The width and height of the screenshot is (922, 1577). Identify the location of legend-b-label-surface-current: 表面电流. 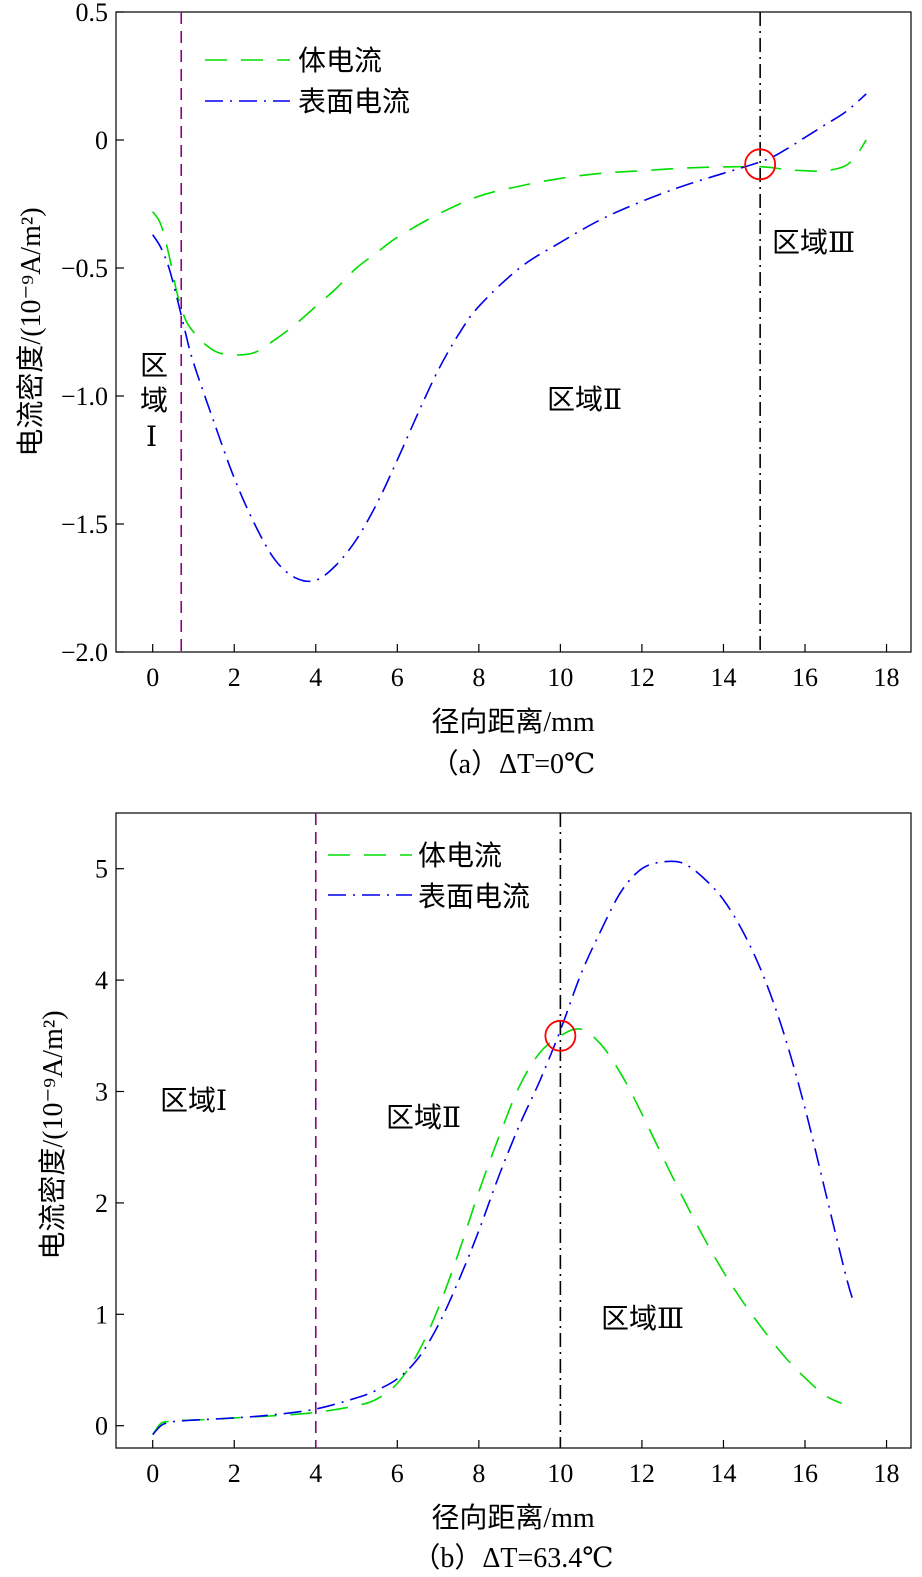
(474, 897).